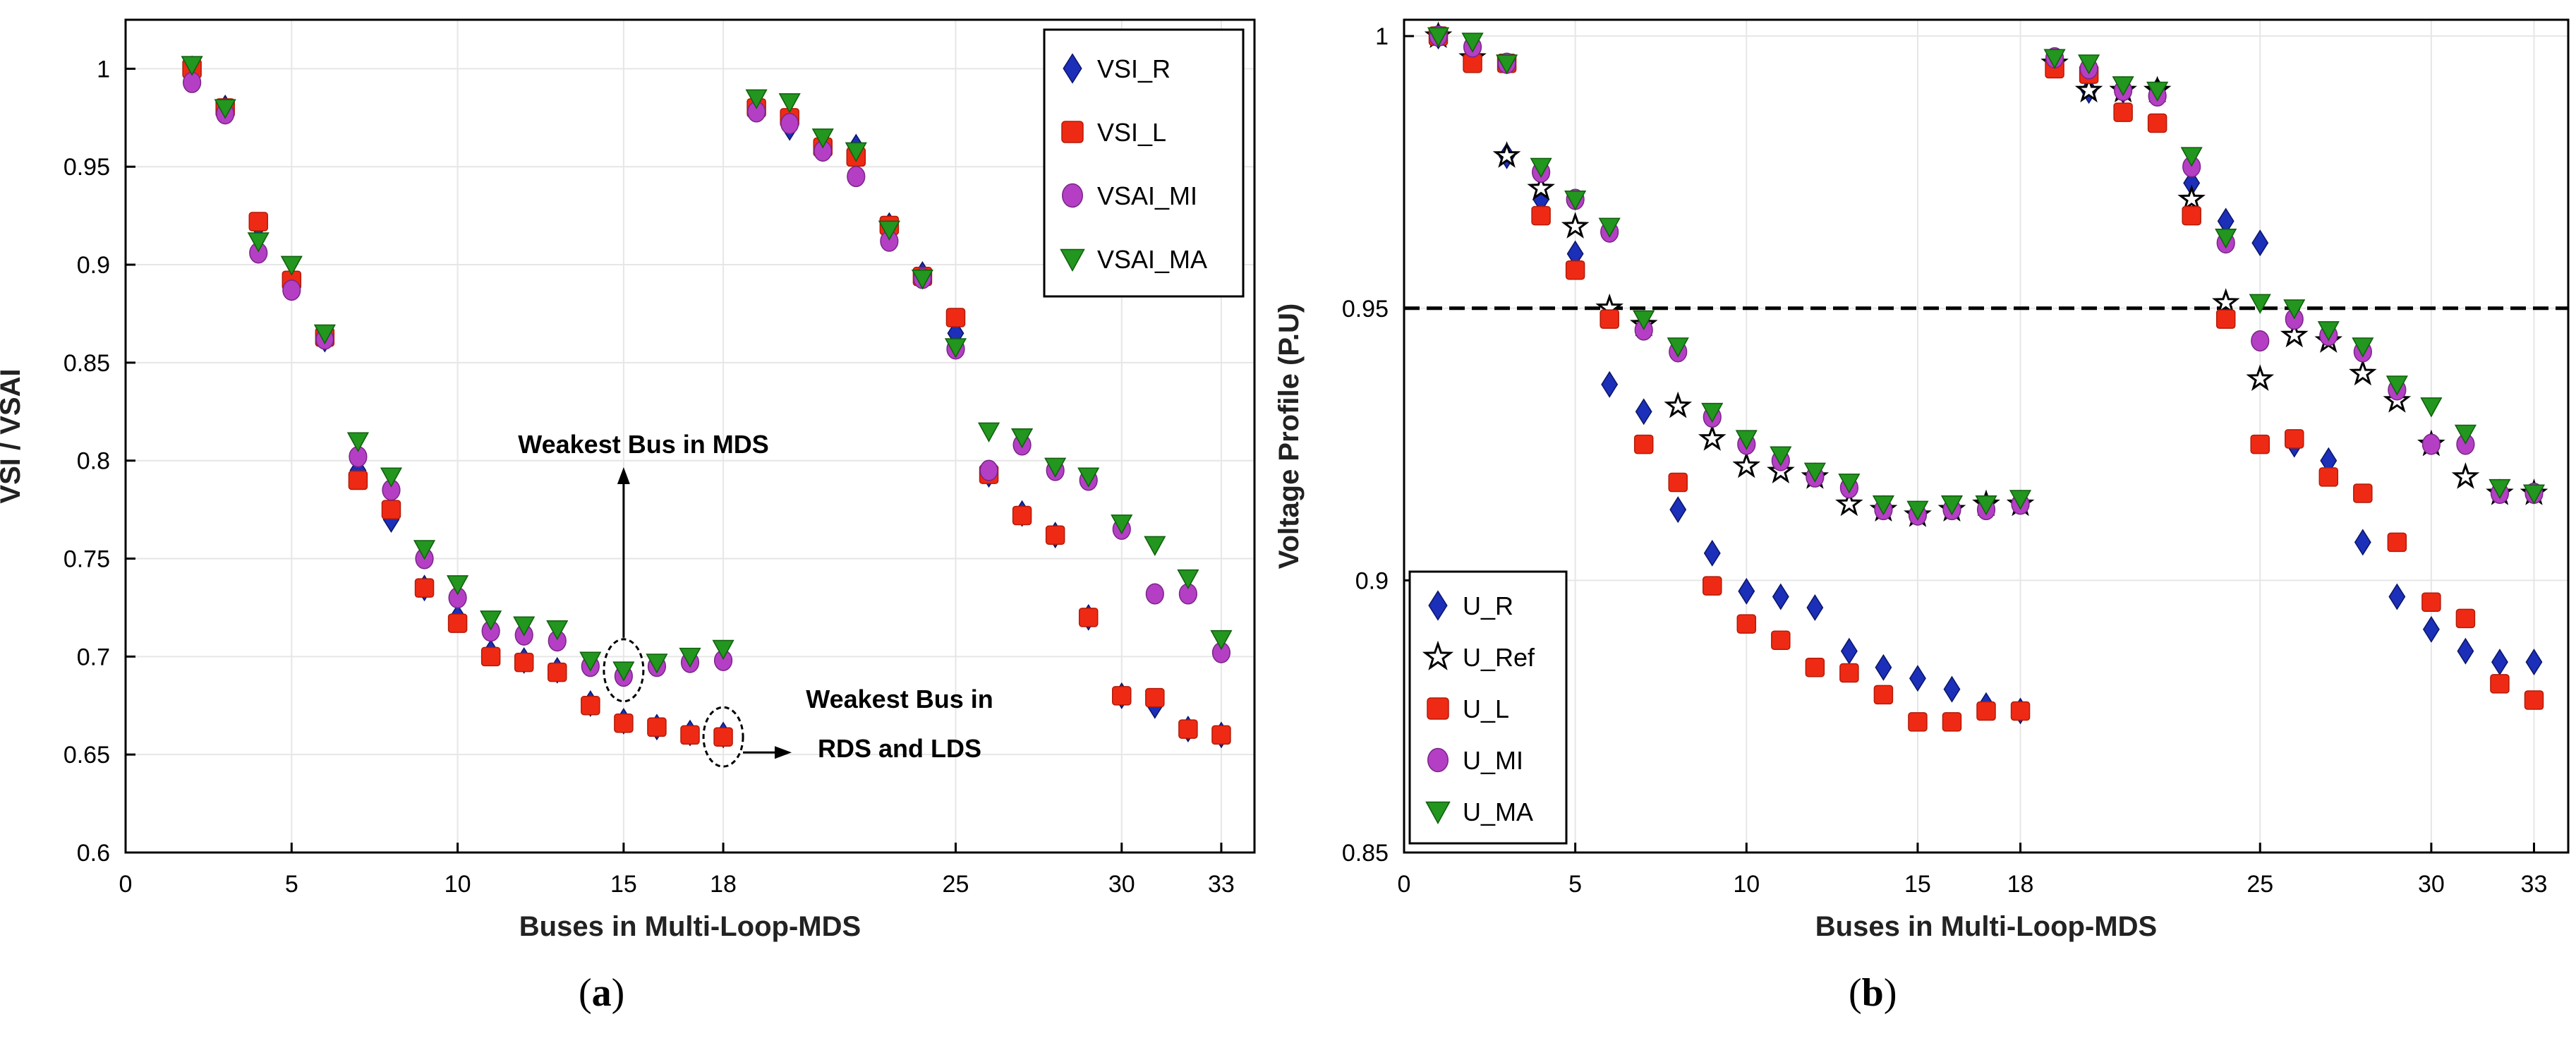  Describe the element at coordinates (93, 657) in the screenshot. I see `y-tick-label: 0.7` at that location.